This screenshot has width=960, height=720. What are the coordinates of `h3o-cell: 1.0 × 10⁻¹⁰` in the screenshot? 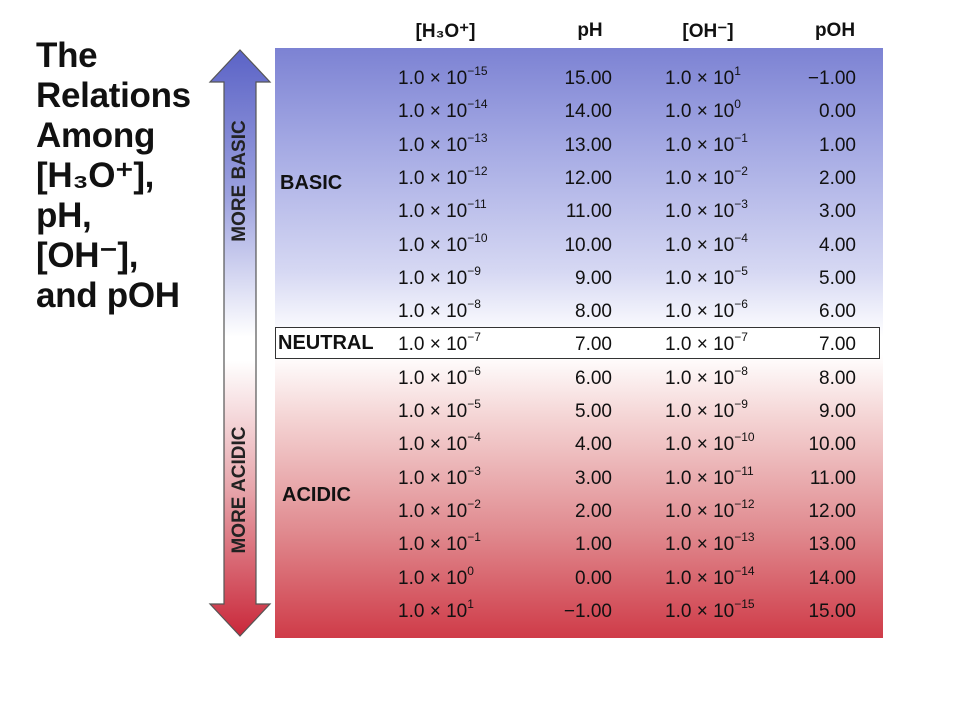 It's located at (443, 244).